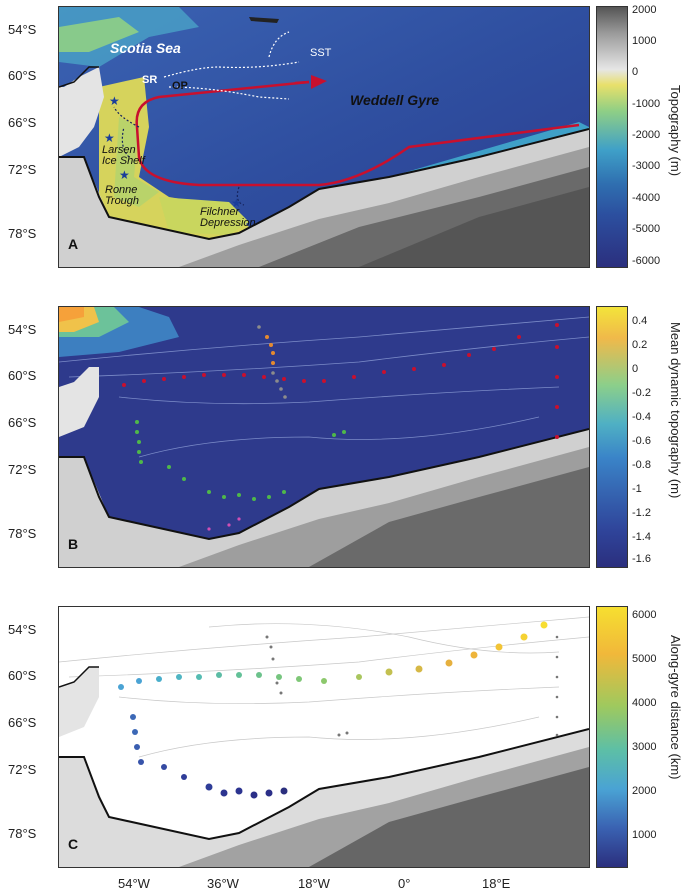 Image resolution: width=685 pixels, height=894 pixels. Describe the element at coordinates (675, 410) in the screenshot. I see `colorbar-title: Mean dynamic topography (m)` at that location.